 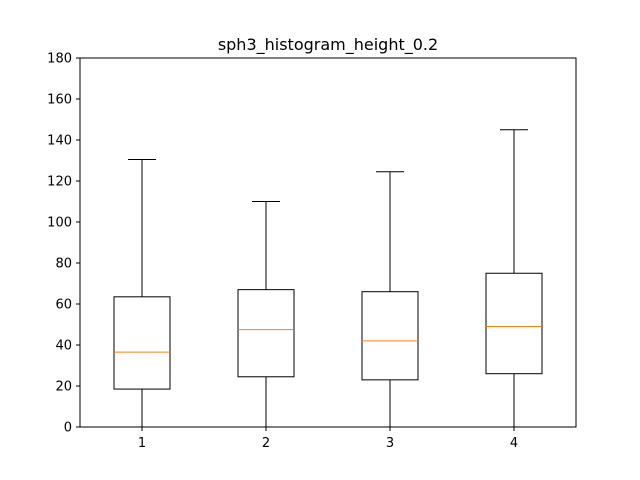 I want to click on y-tick-label: 160, so click(x=59, y=100).